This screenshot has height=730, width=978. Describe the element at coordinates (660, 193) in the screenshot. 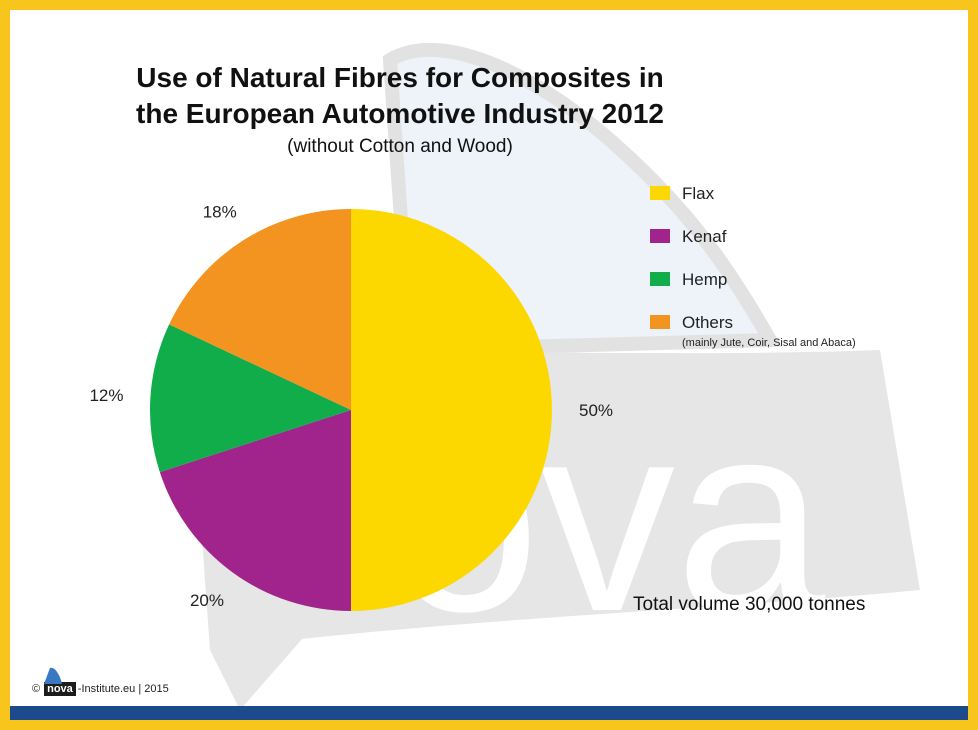

I see `legend-swatch-flax` at that location.